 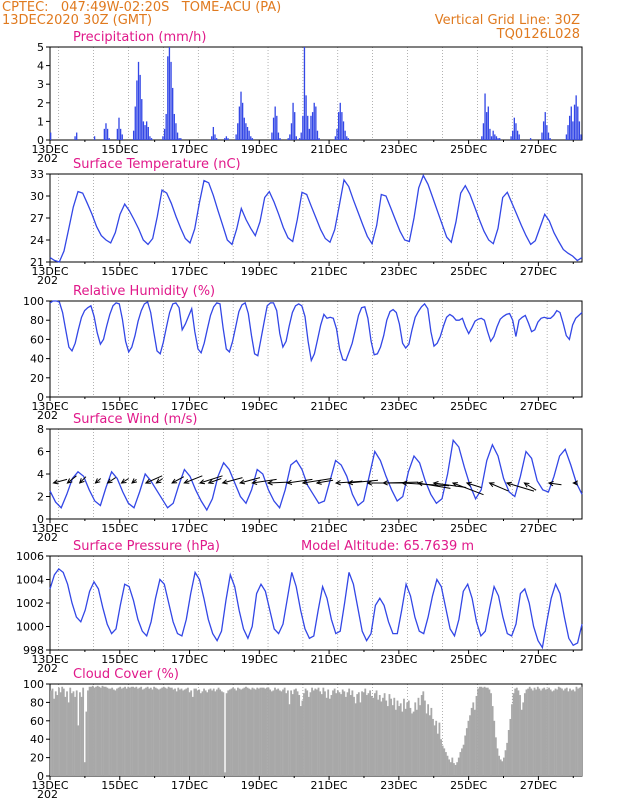 I want to click on x-tick-label: 13DEC, so click(x=49, y=528).